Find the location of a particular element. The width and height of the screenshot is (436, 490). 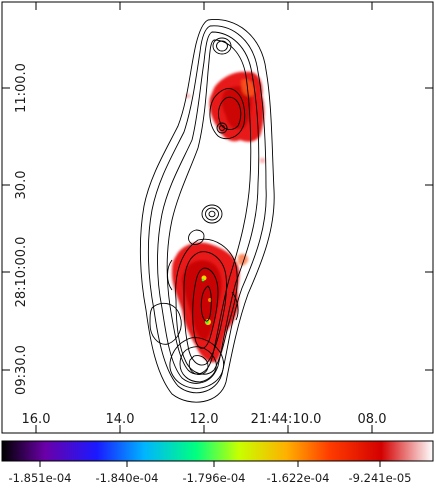

colorbar-ticks is located at coordinates (210, 464).